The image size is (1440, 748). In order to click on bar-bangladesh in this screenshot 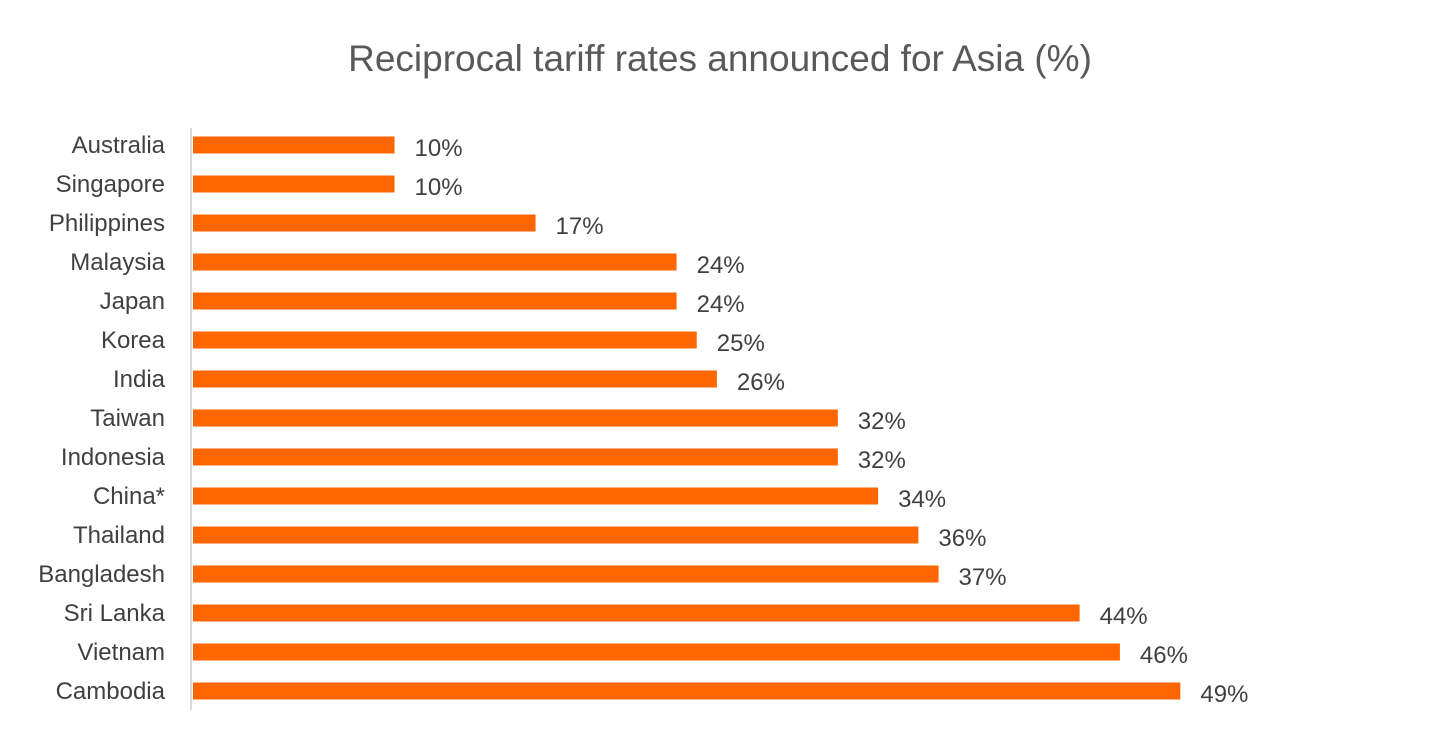, I will do `click(566, 574)`.